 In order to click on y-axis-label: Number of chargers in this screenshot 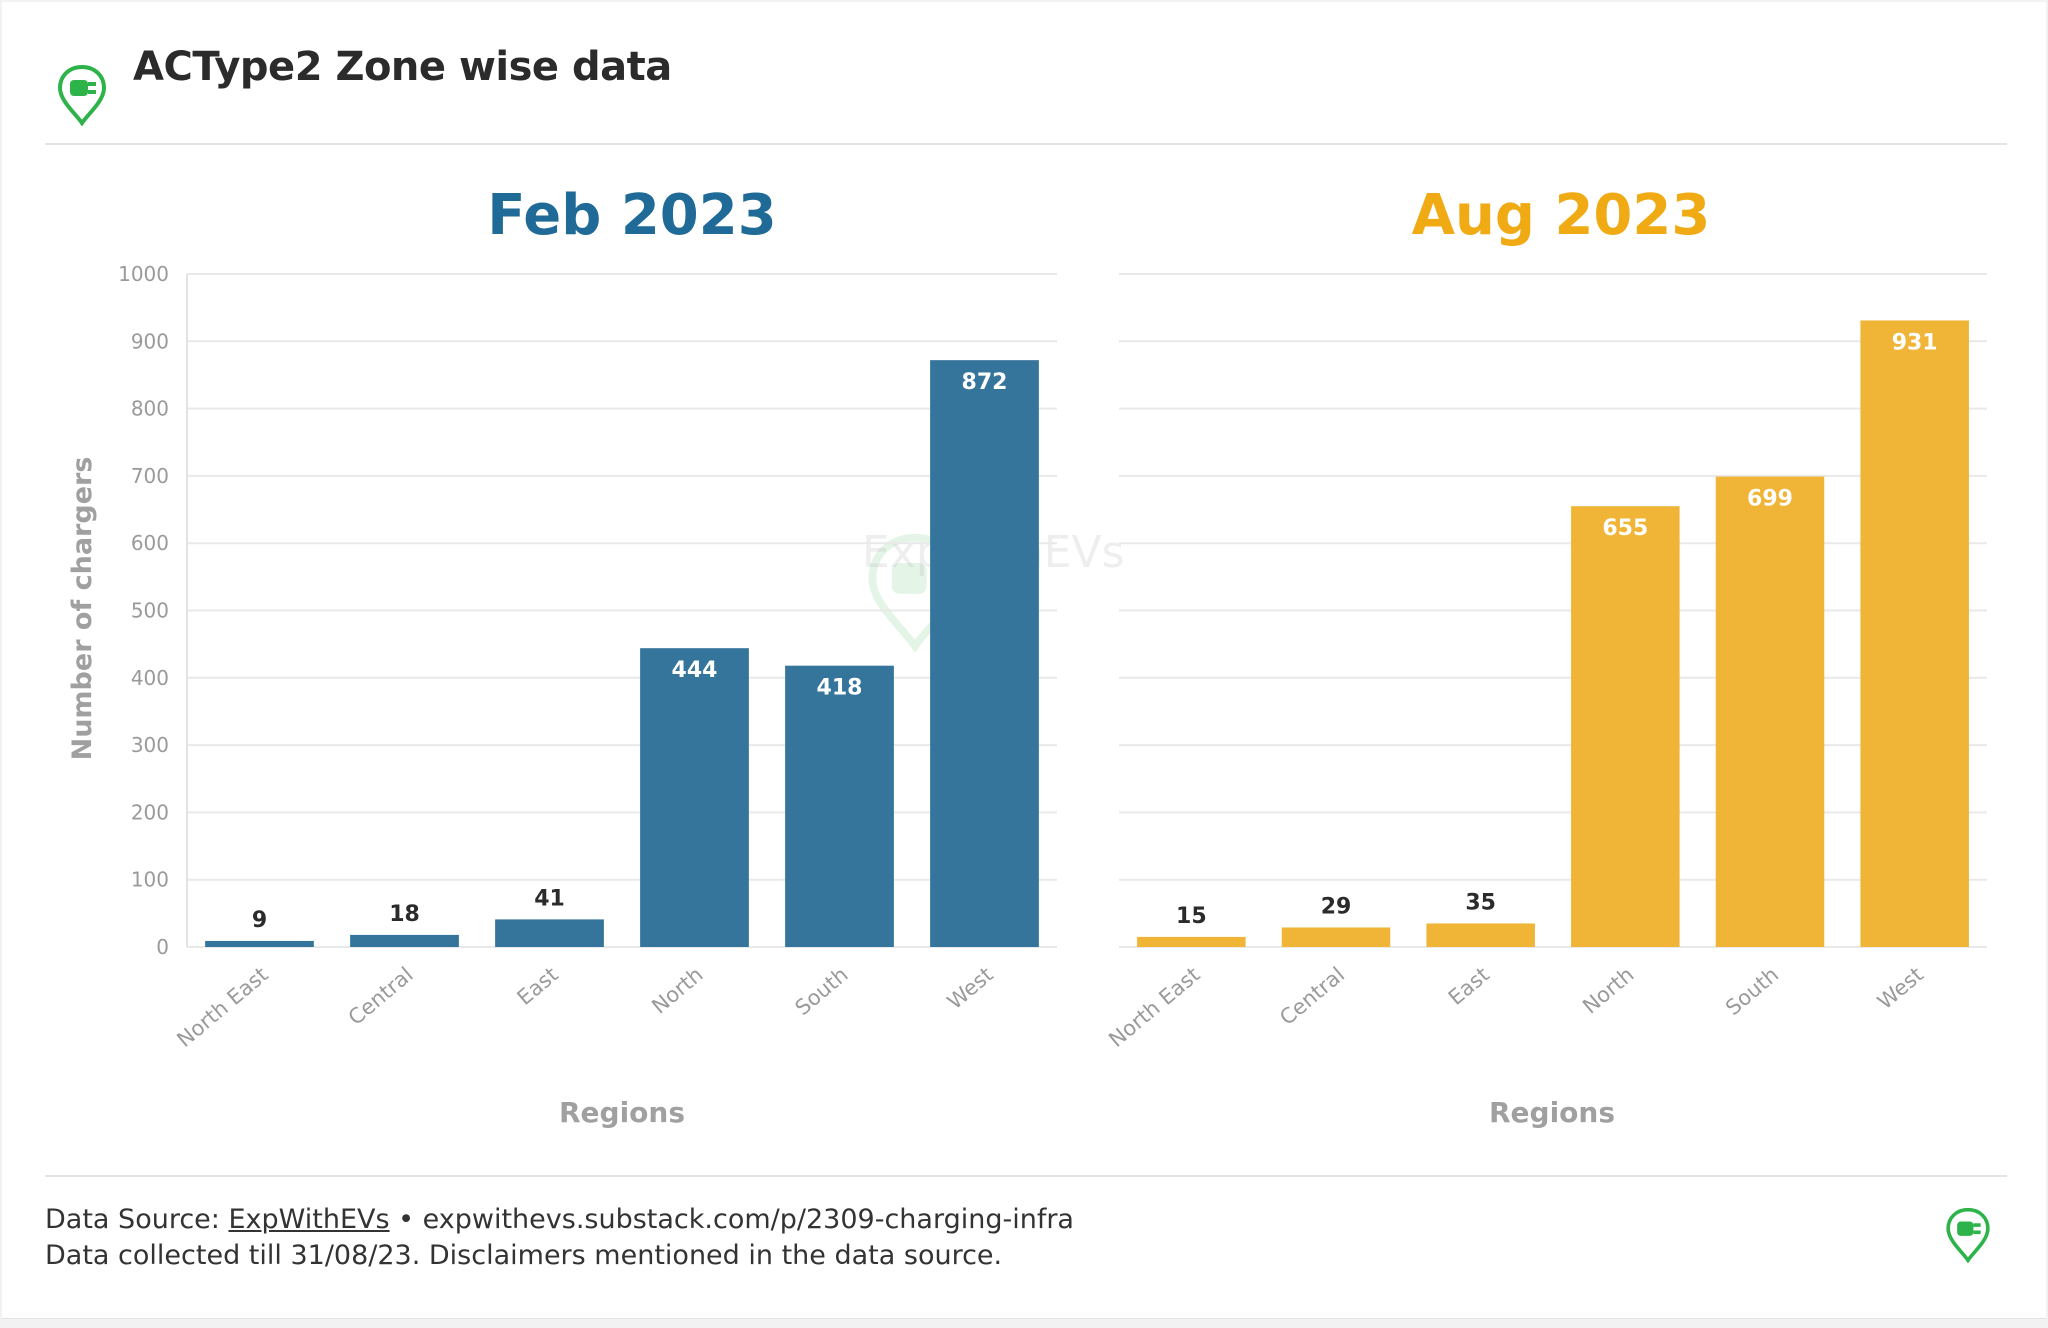, I will do `click(82, 609)`.